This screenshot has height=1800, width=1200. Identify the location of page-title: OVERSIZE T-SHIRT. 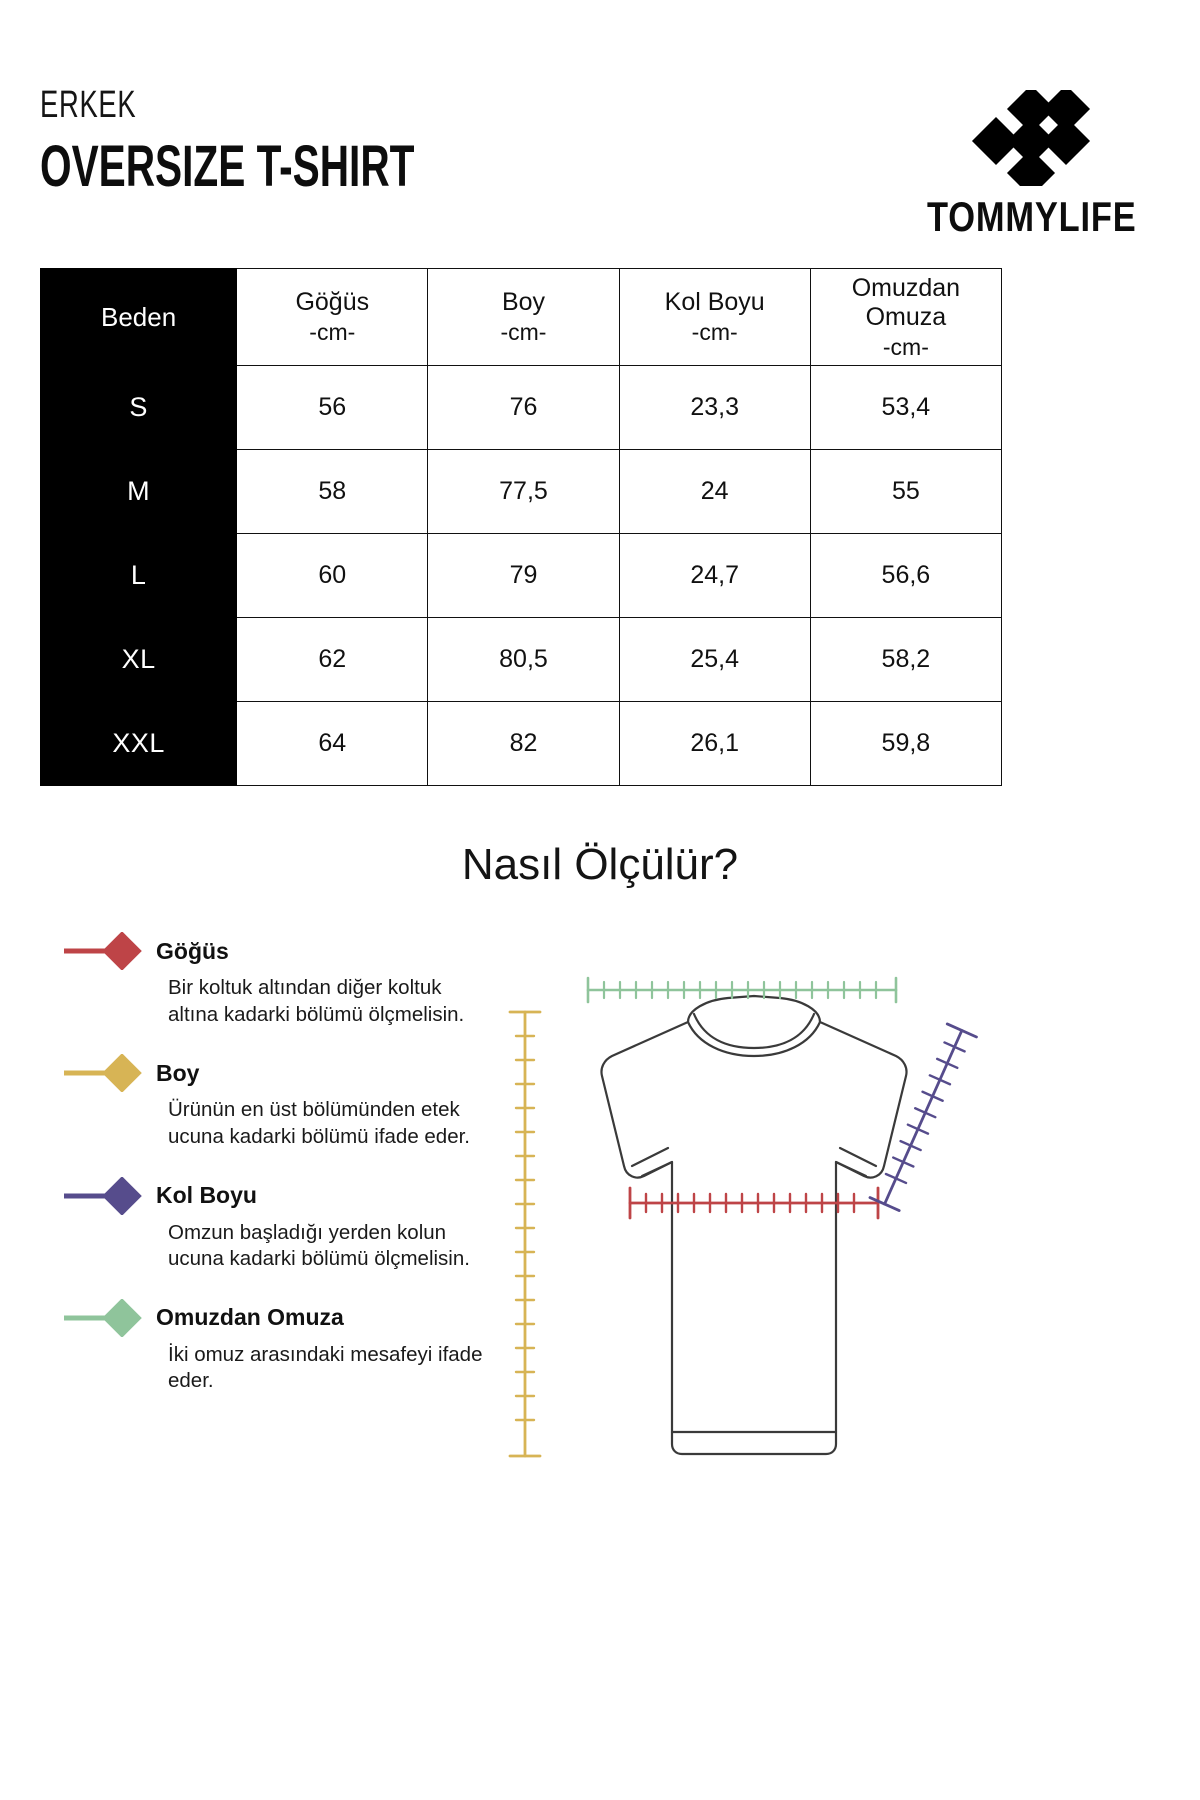
(227, 166).